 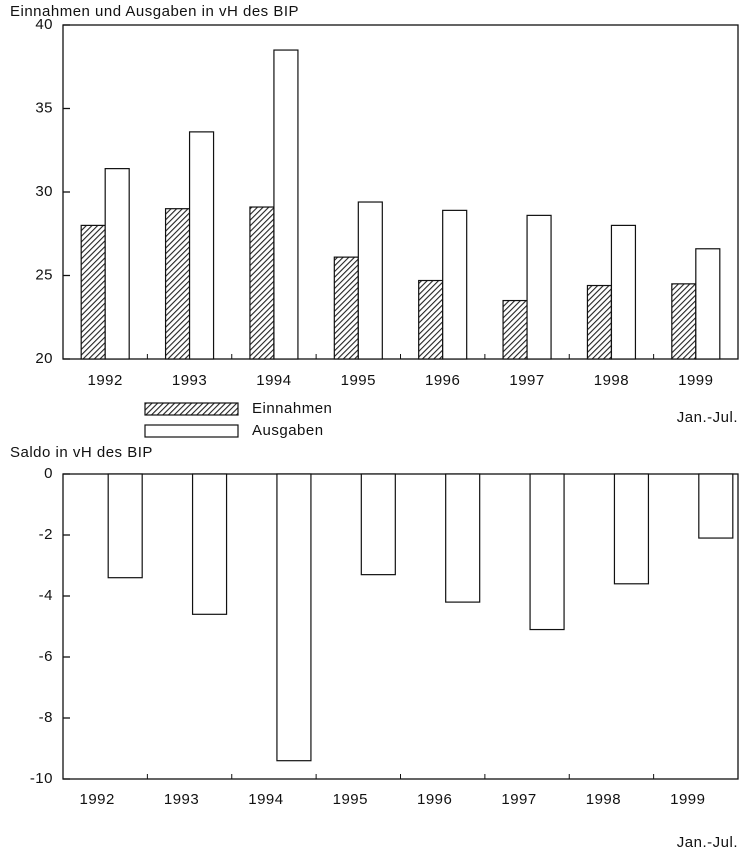 I want to click on y-tick-label: 0, so click(x=48, y=473).